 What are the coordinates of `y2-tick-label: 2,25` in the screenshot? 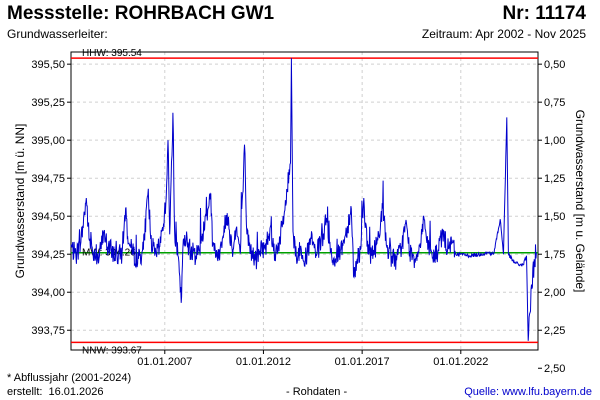 It's located at (554, 331).